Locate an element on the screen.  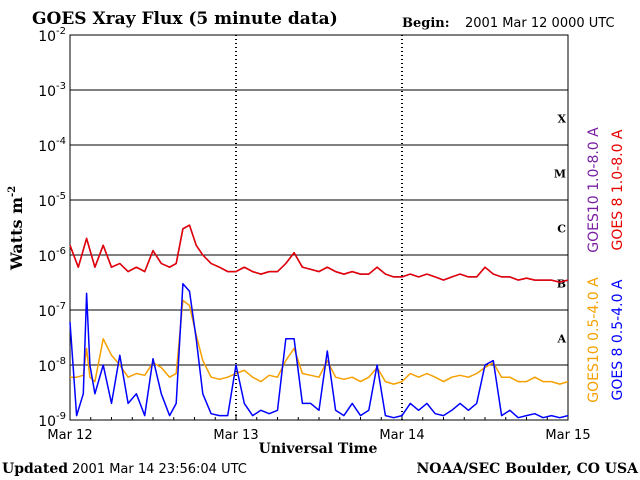
x-tick-label: Mar 15 is located at coordinates (567, 435).